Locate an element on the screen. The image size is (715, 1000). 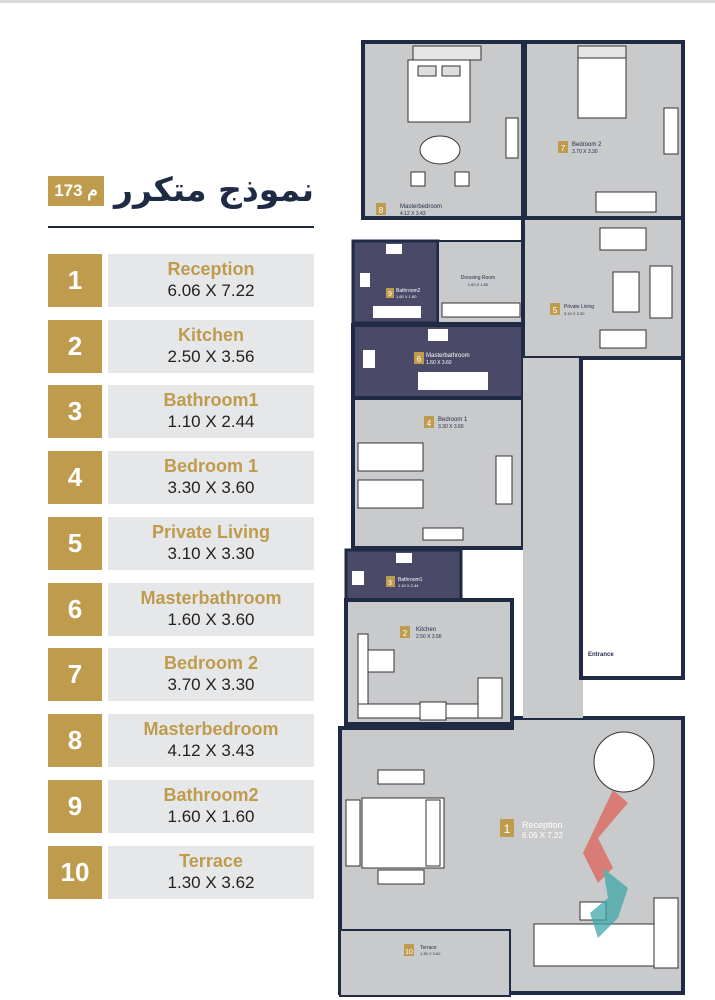
svg-text: Terrace is located at coordinates (428, 948).